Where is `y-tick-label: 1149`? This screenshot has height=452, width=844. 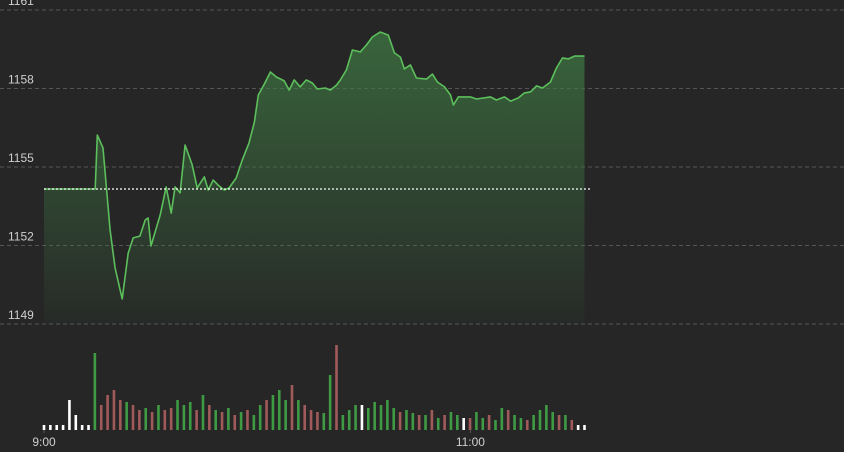
y-tick-label: 1149 is located at coordinates (21, 315).